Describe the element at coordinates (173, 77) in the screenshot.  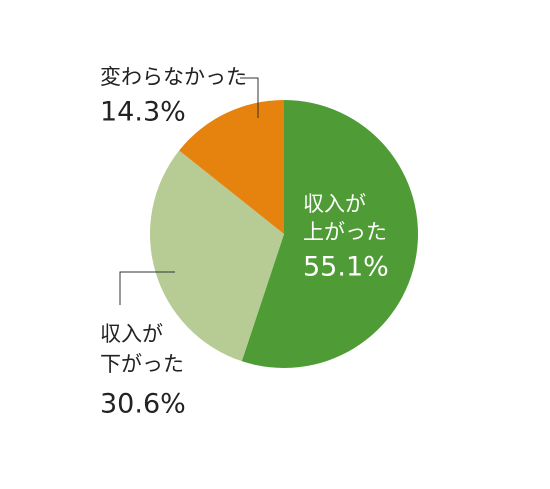
I see `slice-label: 変わらなかった` at that location.